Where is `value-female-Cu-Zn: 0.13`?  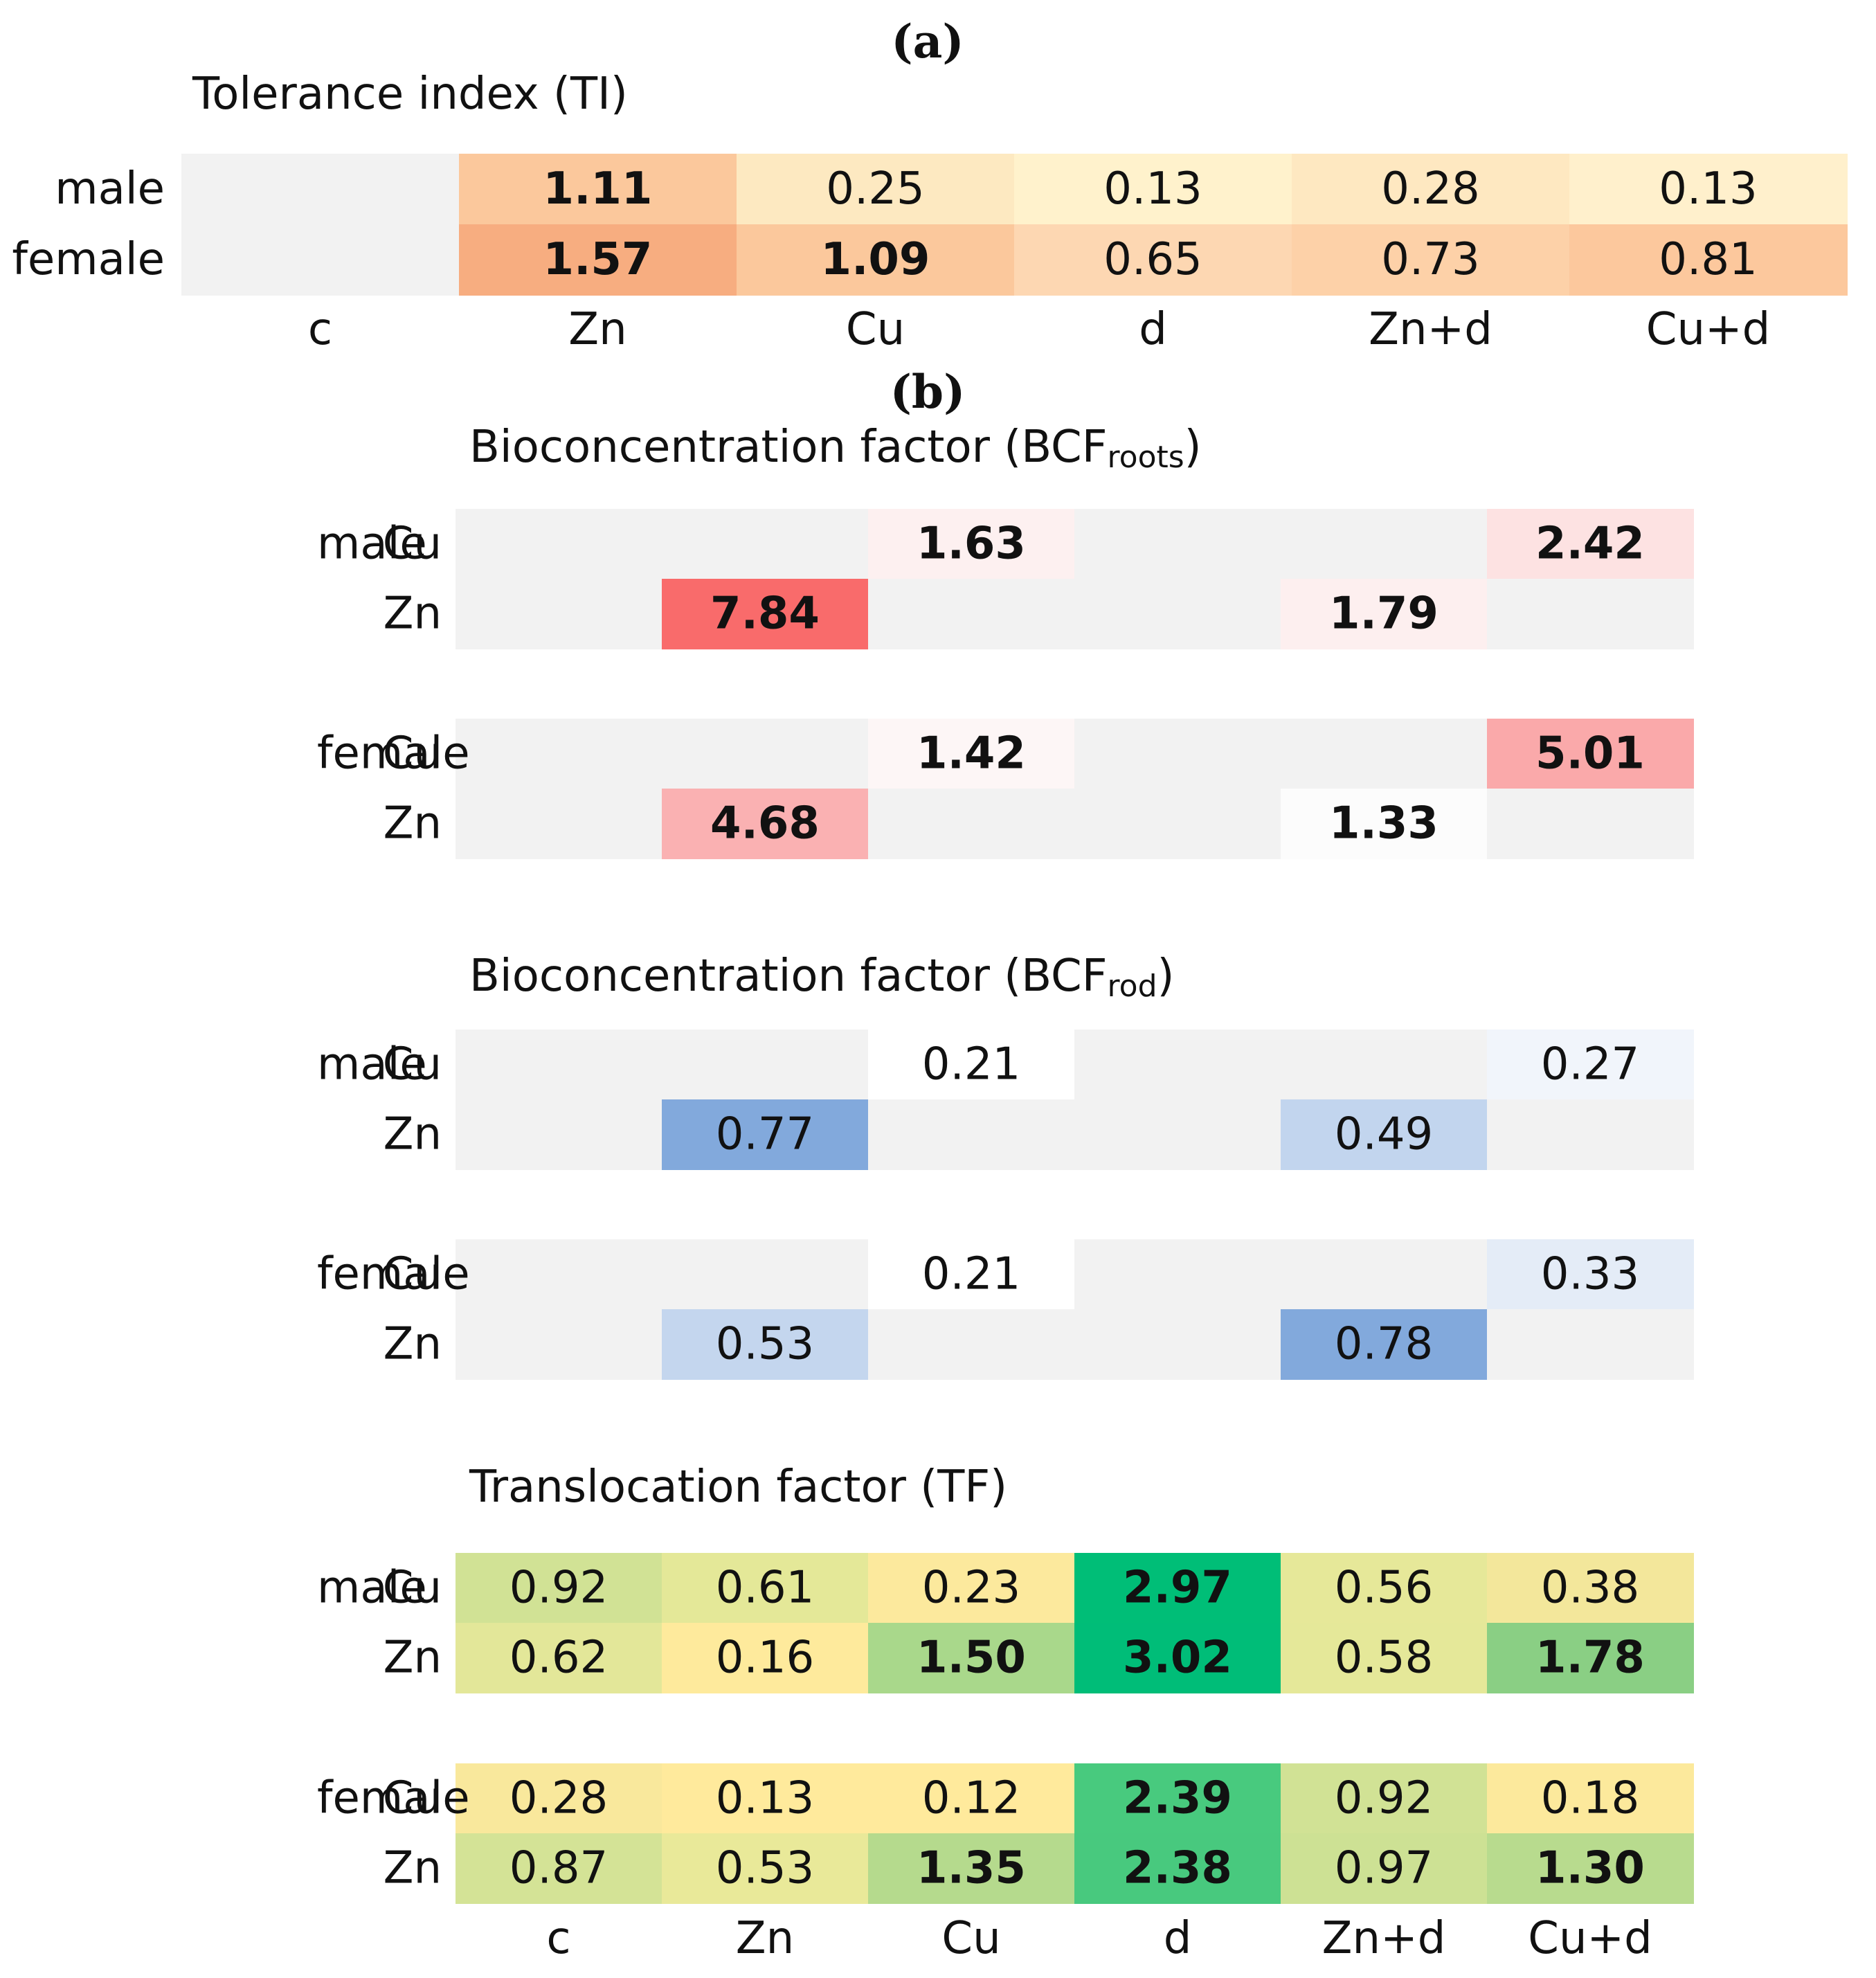 value-female-Cu-Zn: 0.13 is located at coordinates (765, 1798).